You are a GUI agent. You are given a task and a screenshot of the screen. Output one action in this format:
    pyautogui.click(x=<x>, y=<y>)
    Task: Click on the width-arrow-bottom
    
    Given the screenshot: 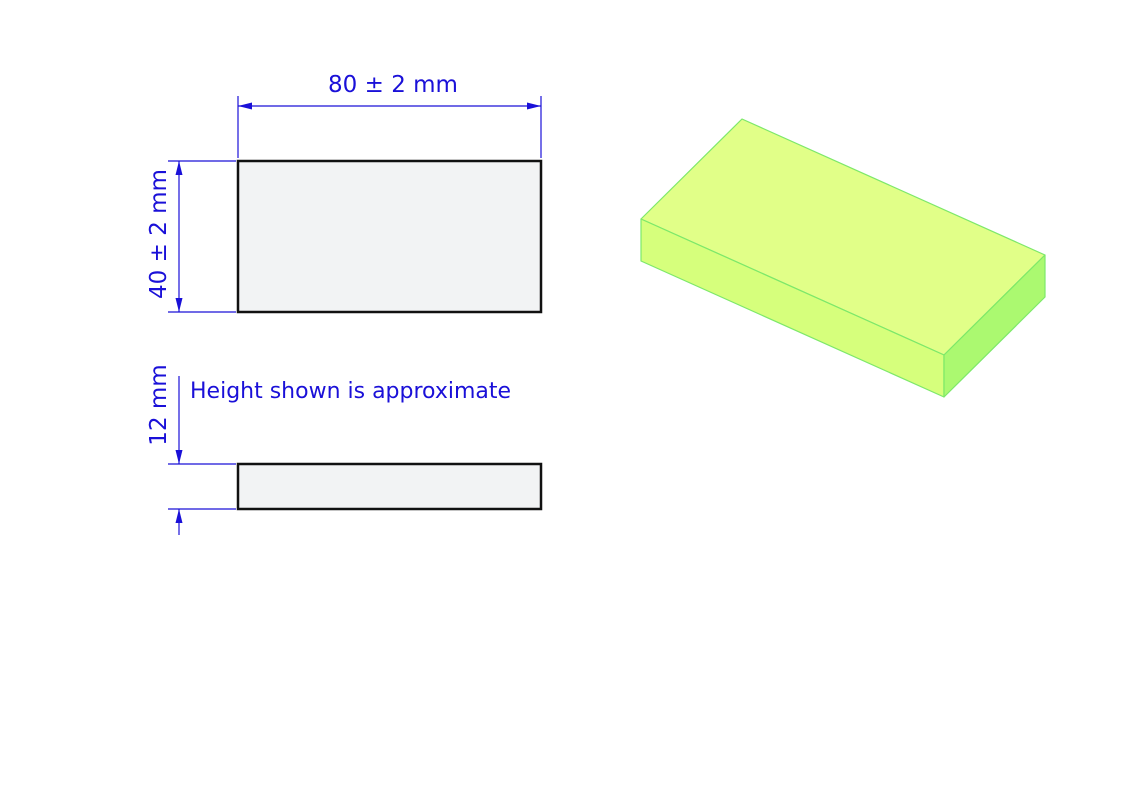 What is the action you would take?
    pyautogui.click(x=179, y=305)
    